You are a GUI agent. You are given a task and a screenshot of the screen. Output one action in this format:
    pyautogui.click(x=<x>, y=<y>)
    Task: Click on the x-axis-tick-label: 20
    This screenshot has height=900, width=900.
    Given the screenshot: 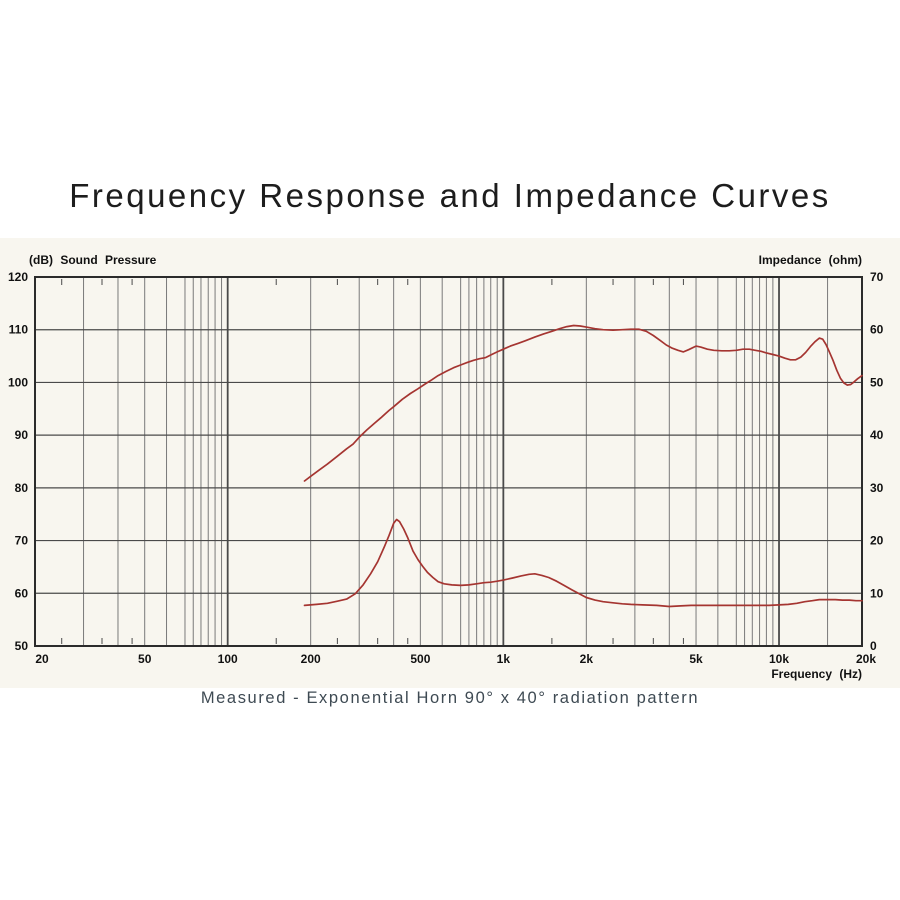 What is the action you would take?
    pyautogui.click(x=42, y=659)
    